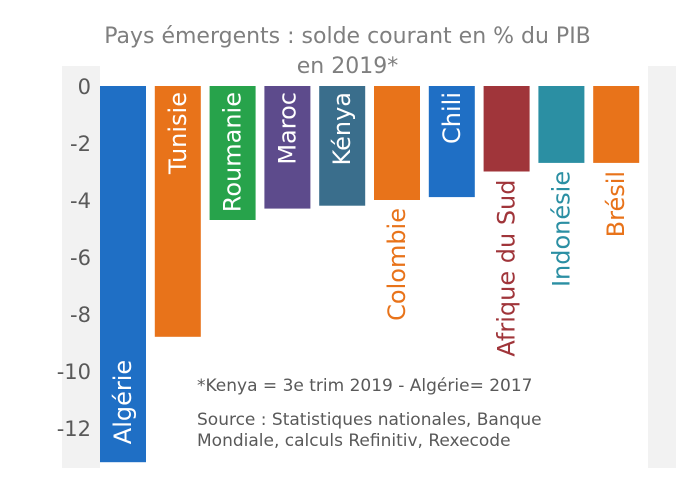 The width and height of the screenshot is (695, 487). Describe the element at coordinates (397, 264) in the screenshot. I see `bar-label: Colombie` at that location.